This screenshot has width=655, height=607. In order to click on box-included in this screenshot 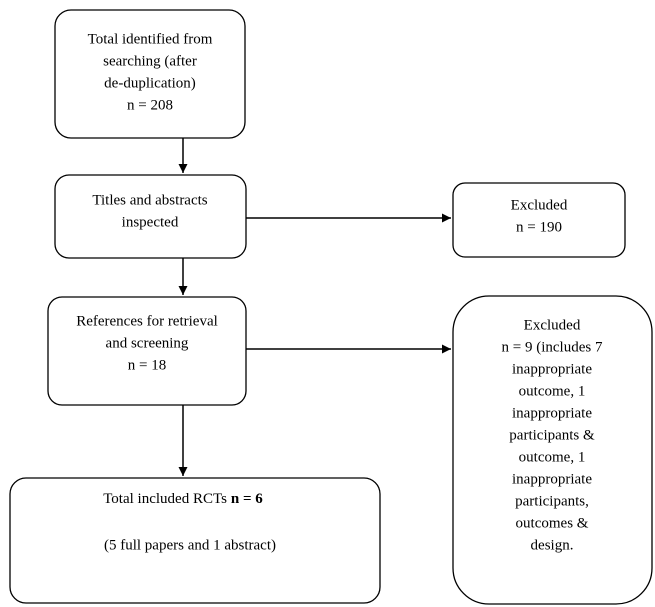, I will do `click(195, 540)`.